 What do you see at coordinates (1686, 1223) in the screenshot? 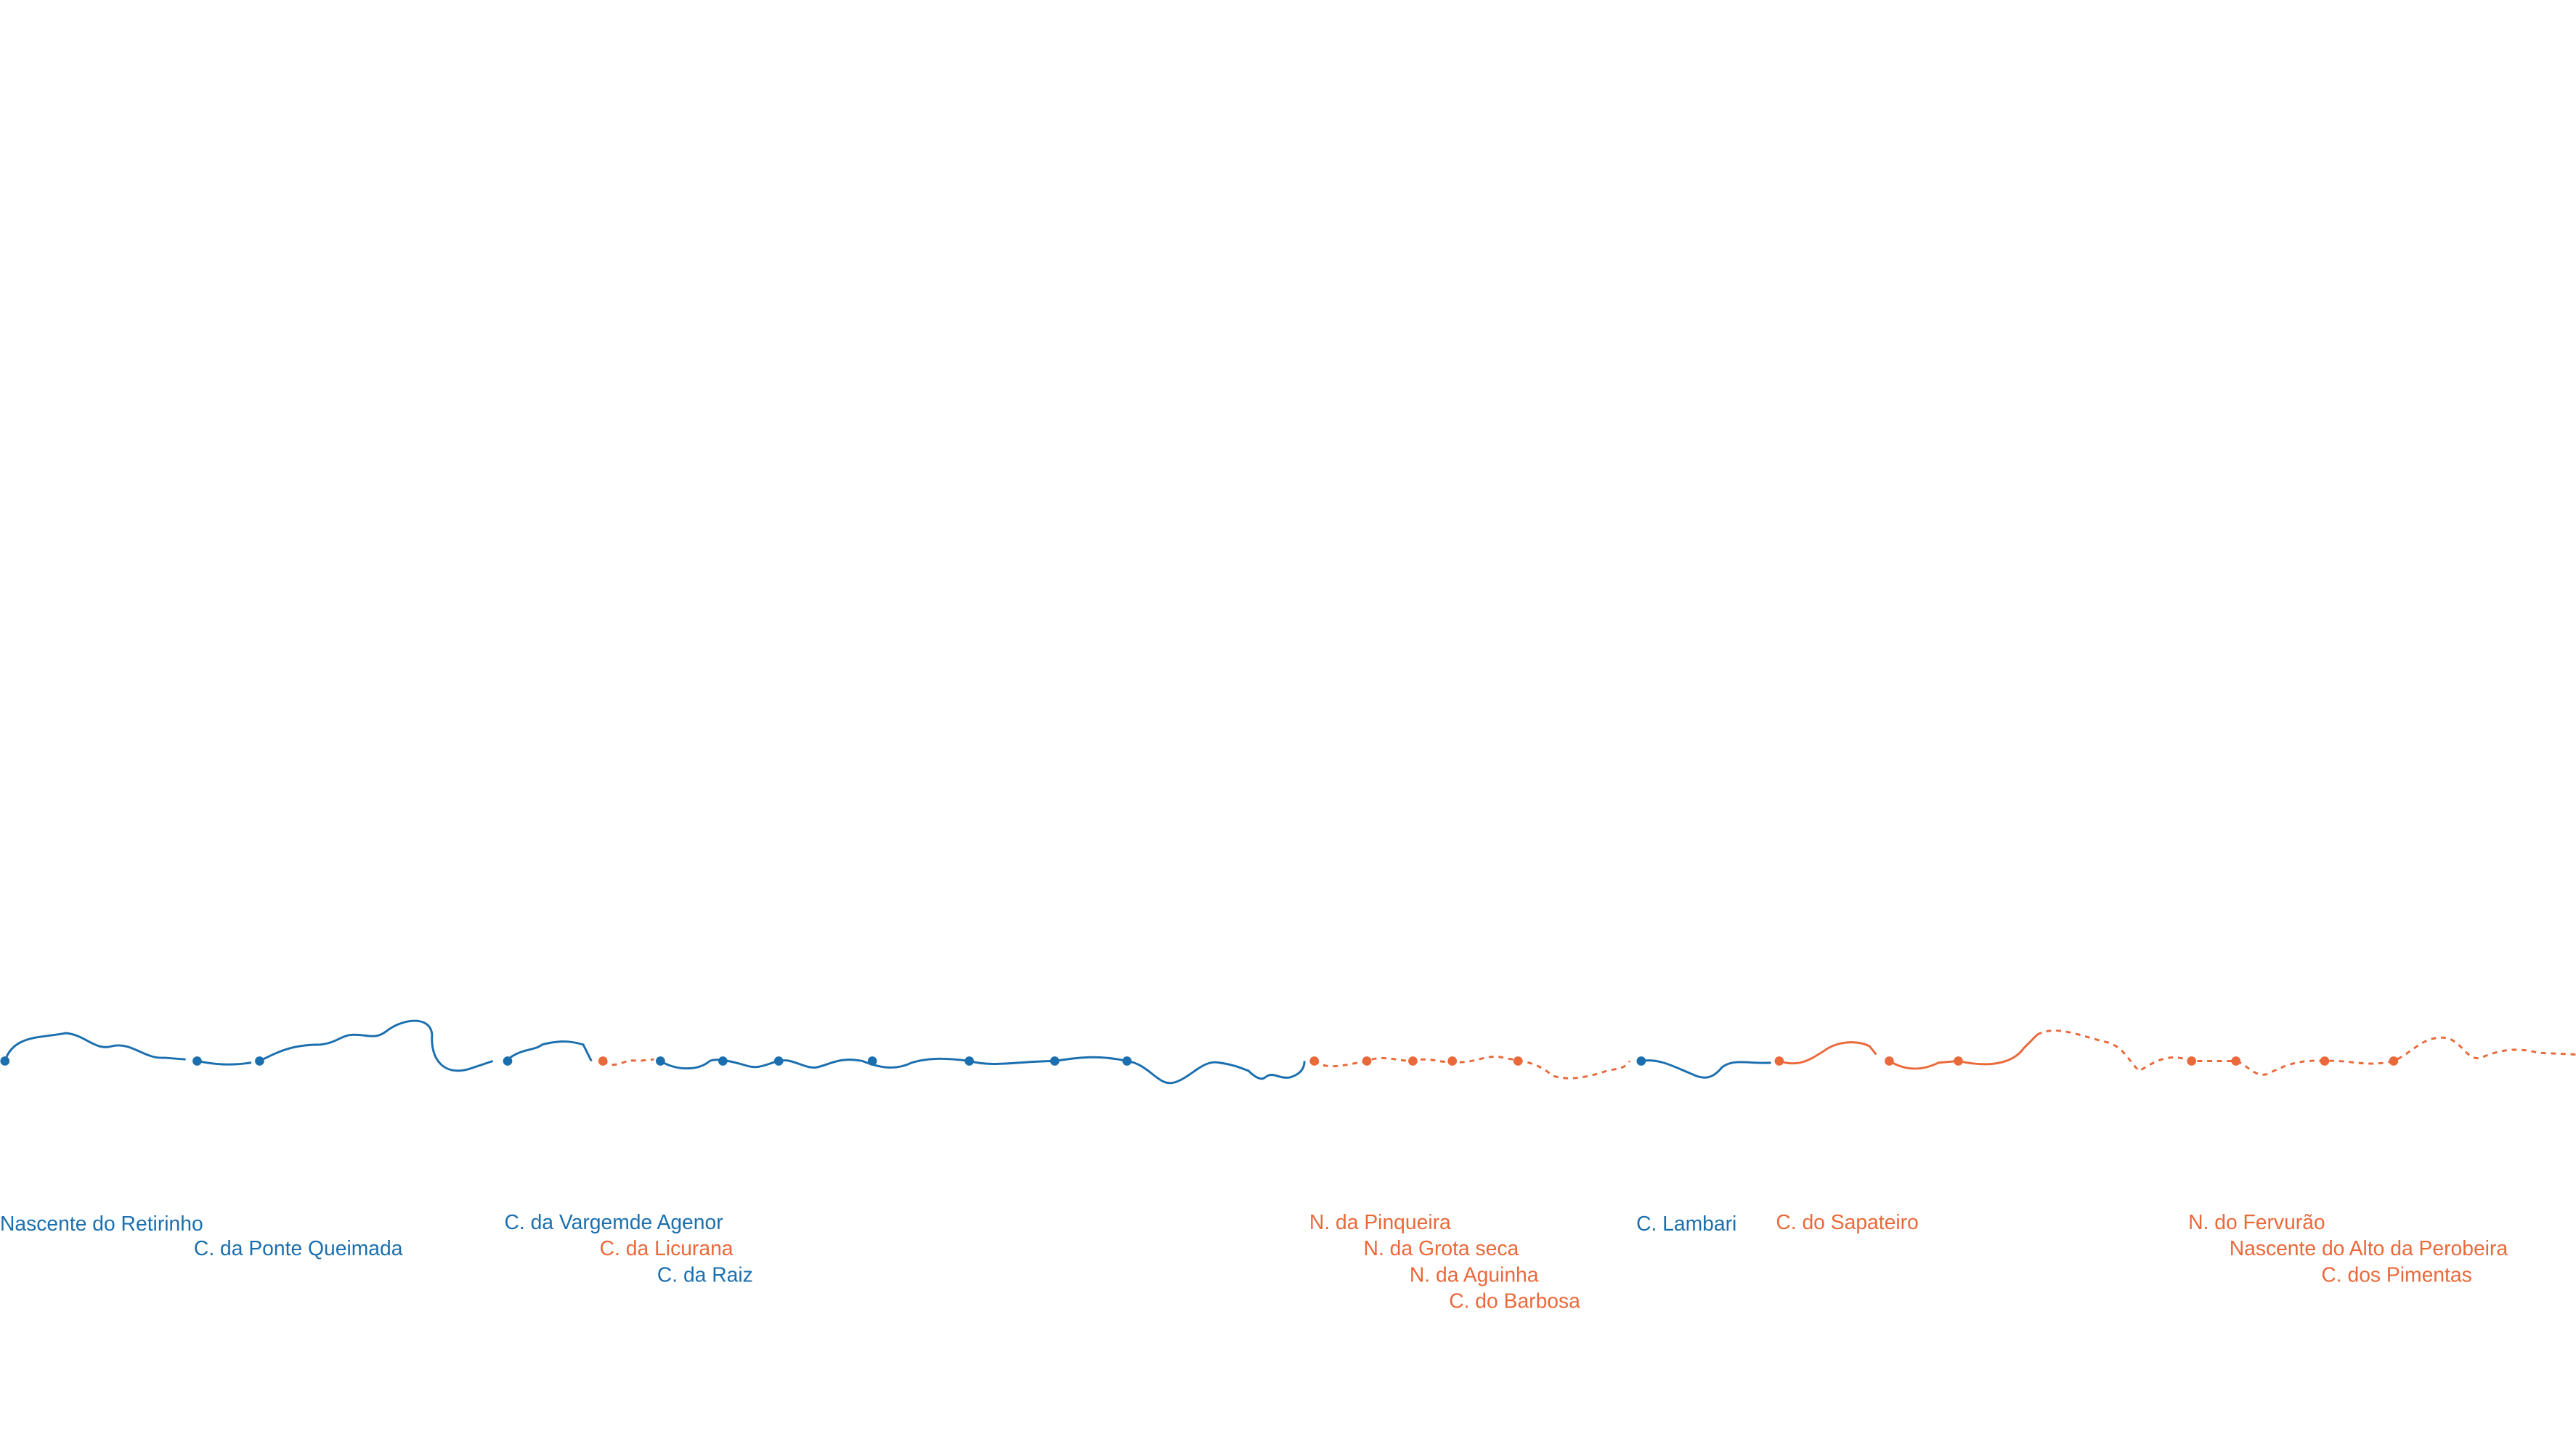
I see `stream-label: C. Lambari` at bounding box center [1686, 1223].